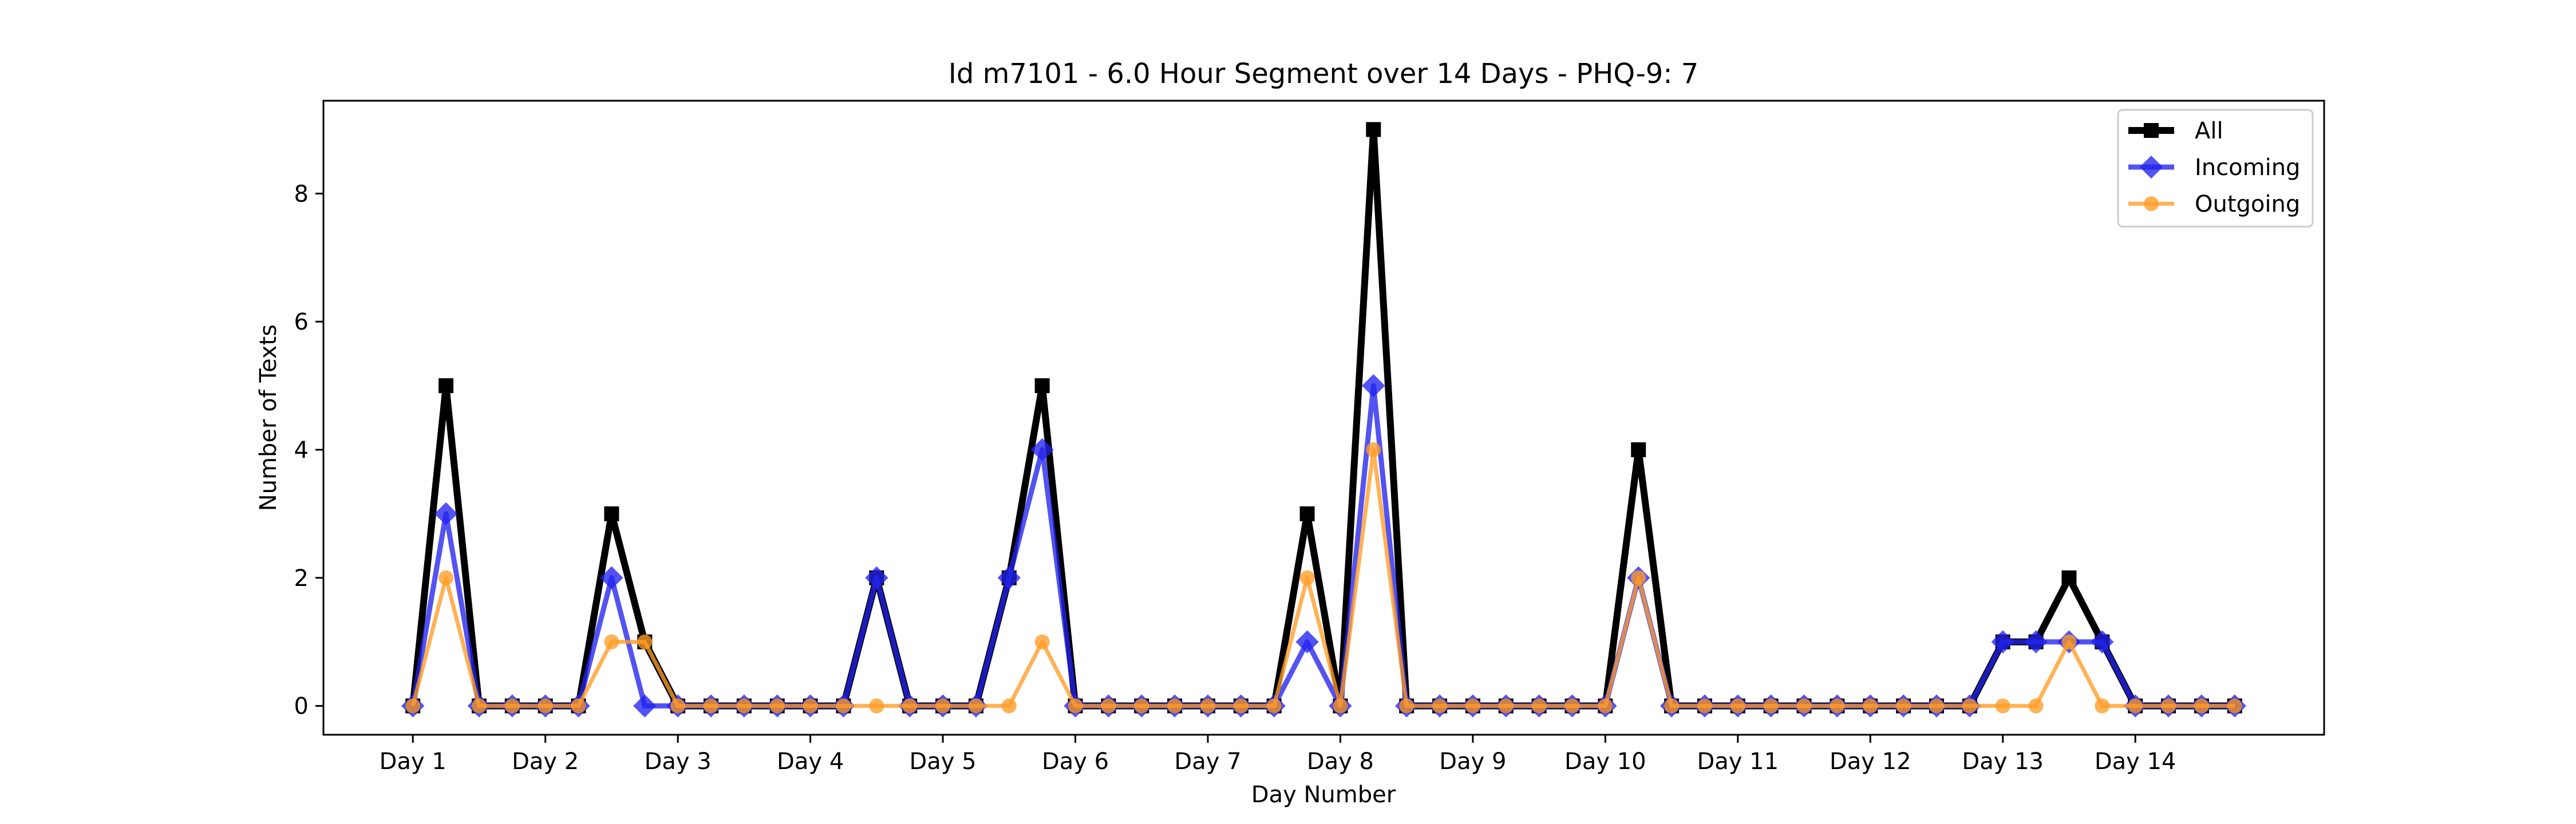 This screenshot has height=824, width=2576. Describe the element at coordinates (942, 761) in the screenshot. I see `x-tick-label: Day 5` at that location.